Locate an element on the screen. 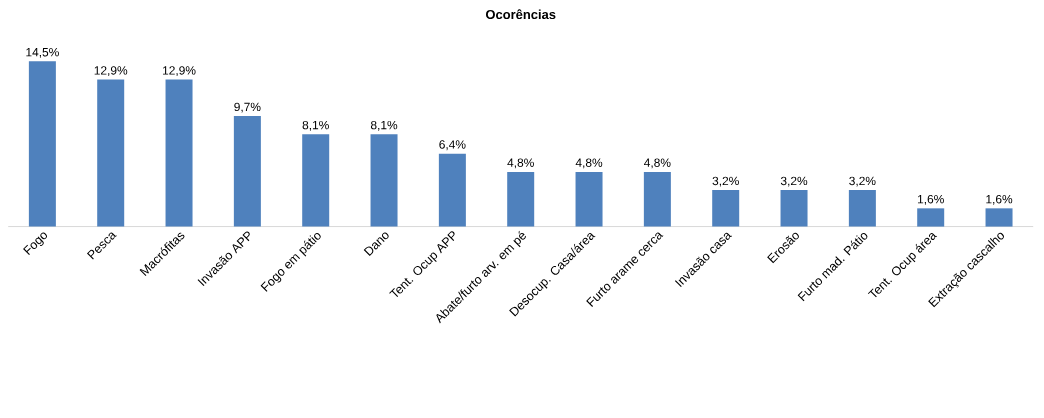  data-label: 6,4% is located at coordinates (452, 145).